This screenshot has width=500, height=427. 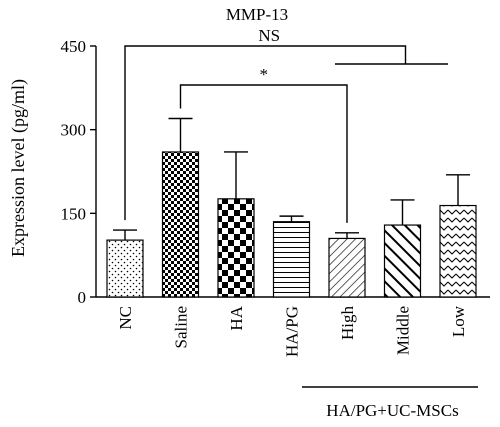 I want to click on bar-high, so click(x=347, y=267).